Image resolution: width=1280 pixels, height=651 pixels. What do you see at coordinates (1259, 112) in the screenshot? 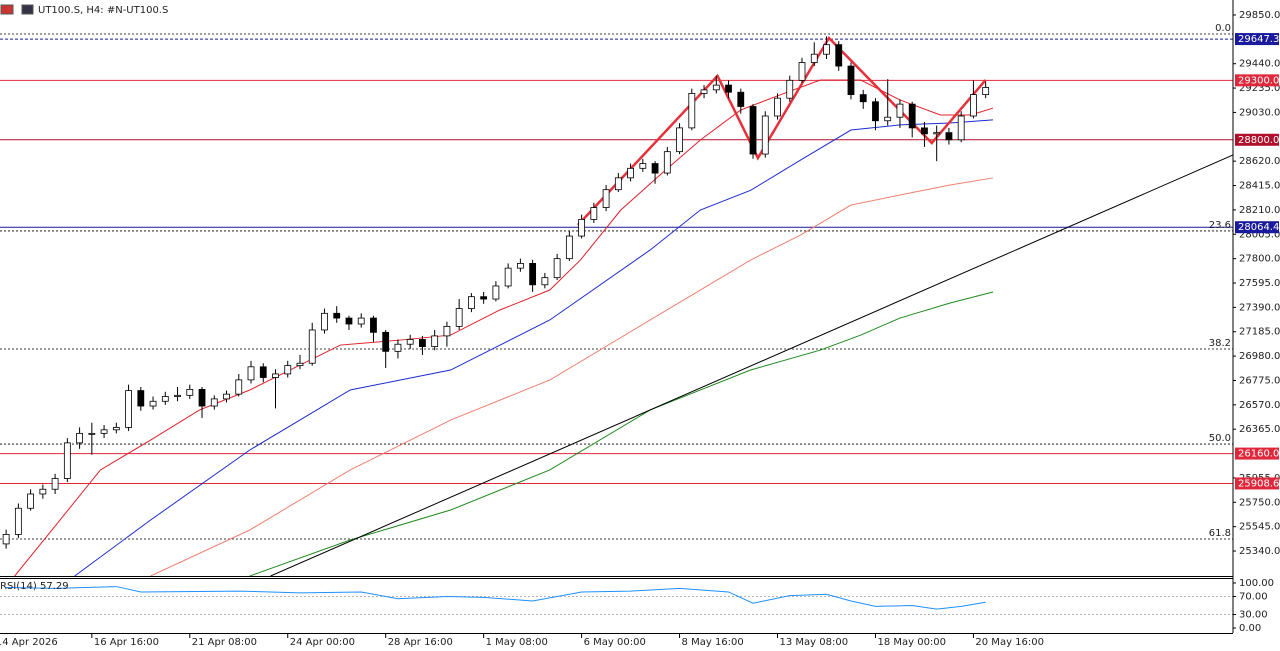
I see `y-tick-label: 29030.0` at bounding box center [1259, 112].